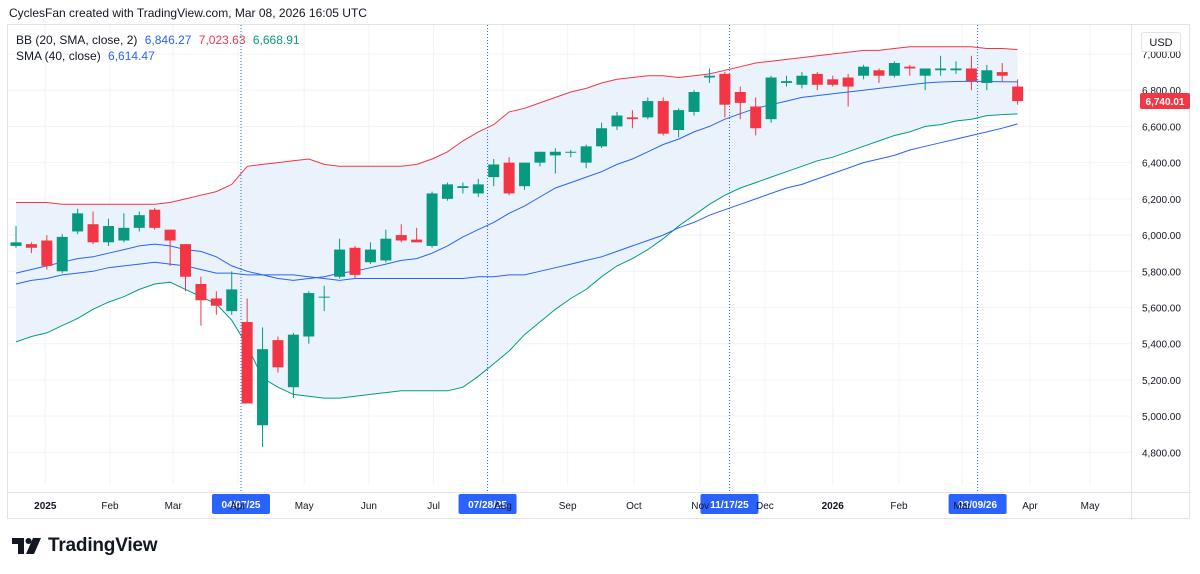 Image resolution: width=1200 pixels, height=574 pixels. Describe the element at coordinates (833, 506) in the screenshot. I see `x-tick-label: 2026` at that location.